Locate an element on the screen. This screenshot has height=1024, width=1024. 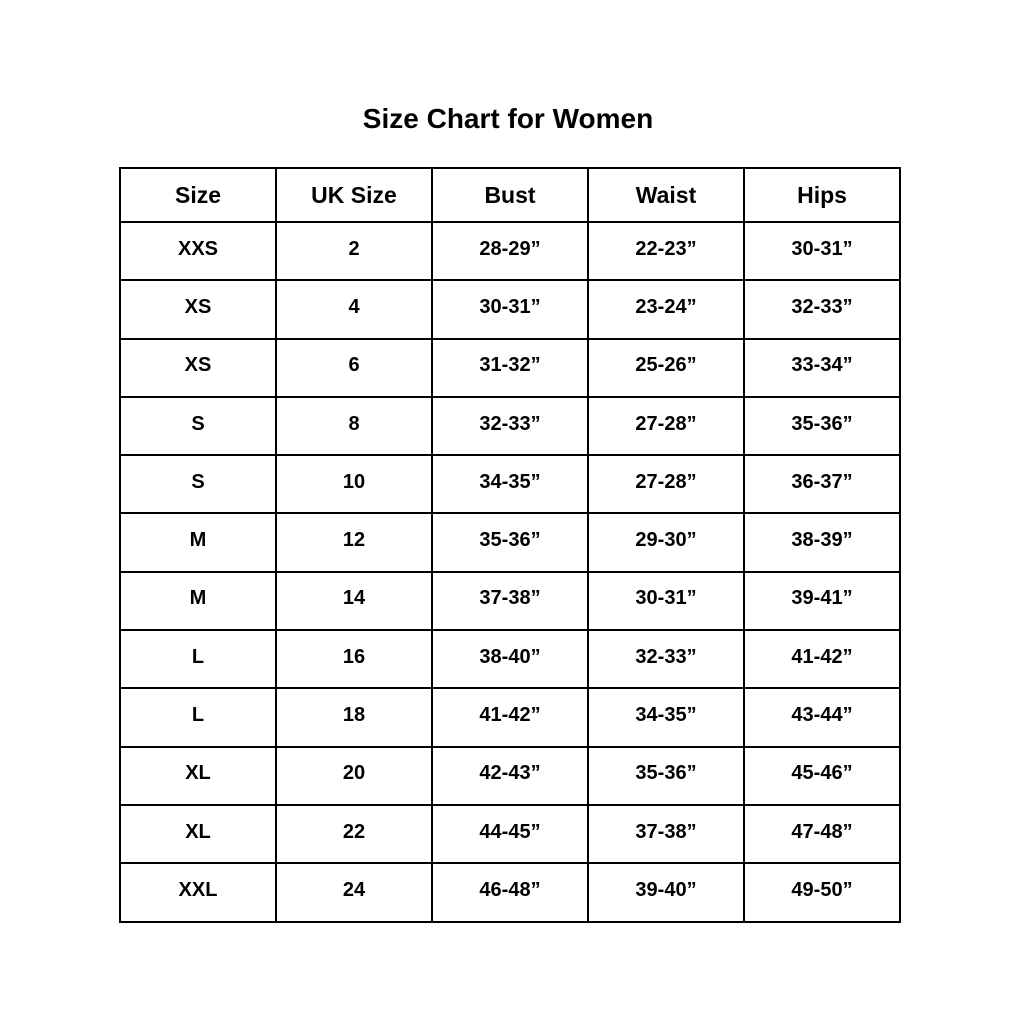
cell-bust: 34-35” is located at coordinates (510, 484).